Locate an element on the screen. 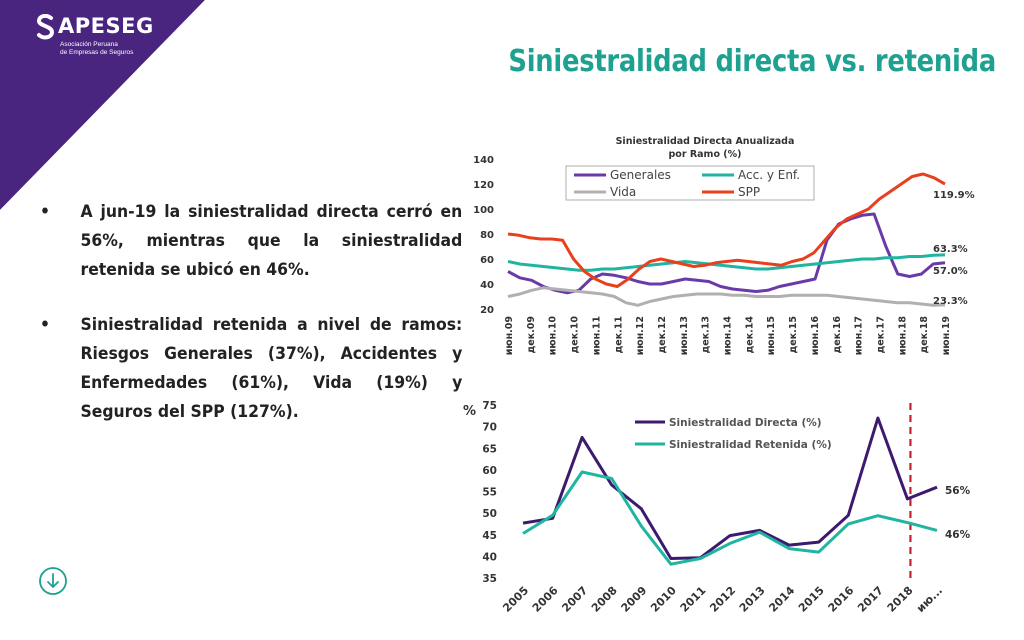  x-tick-label: дек.16 is located at coordinates (837, 335).